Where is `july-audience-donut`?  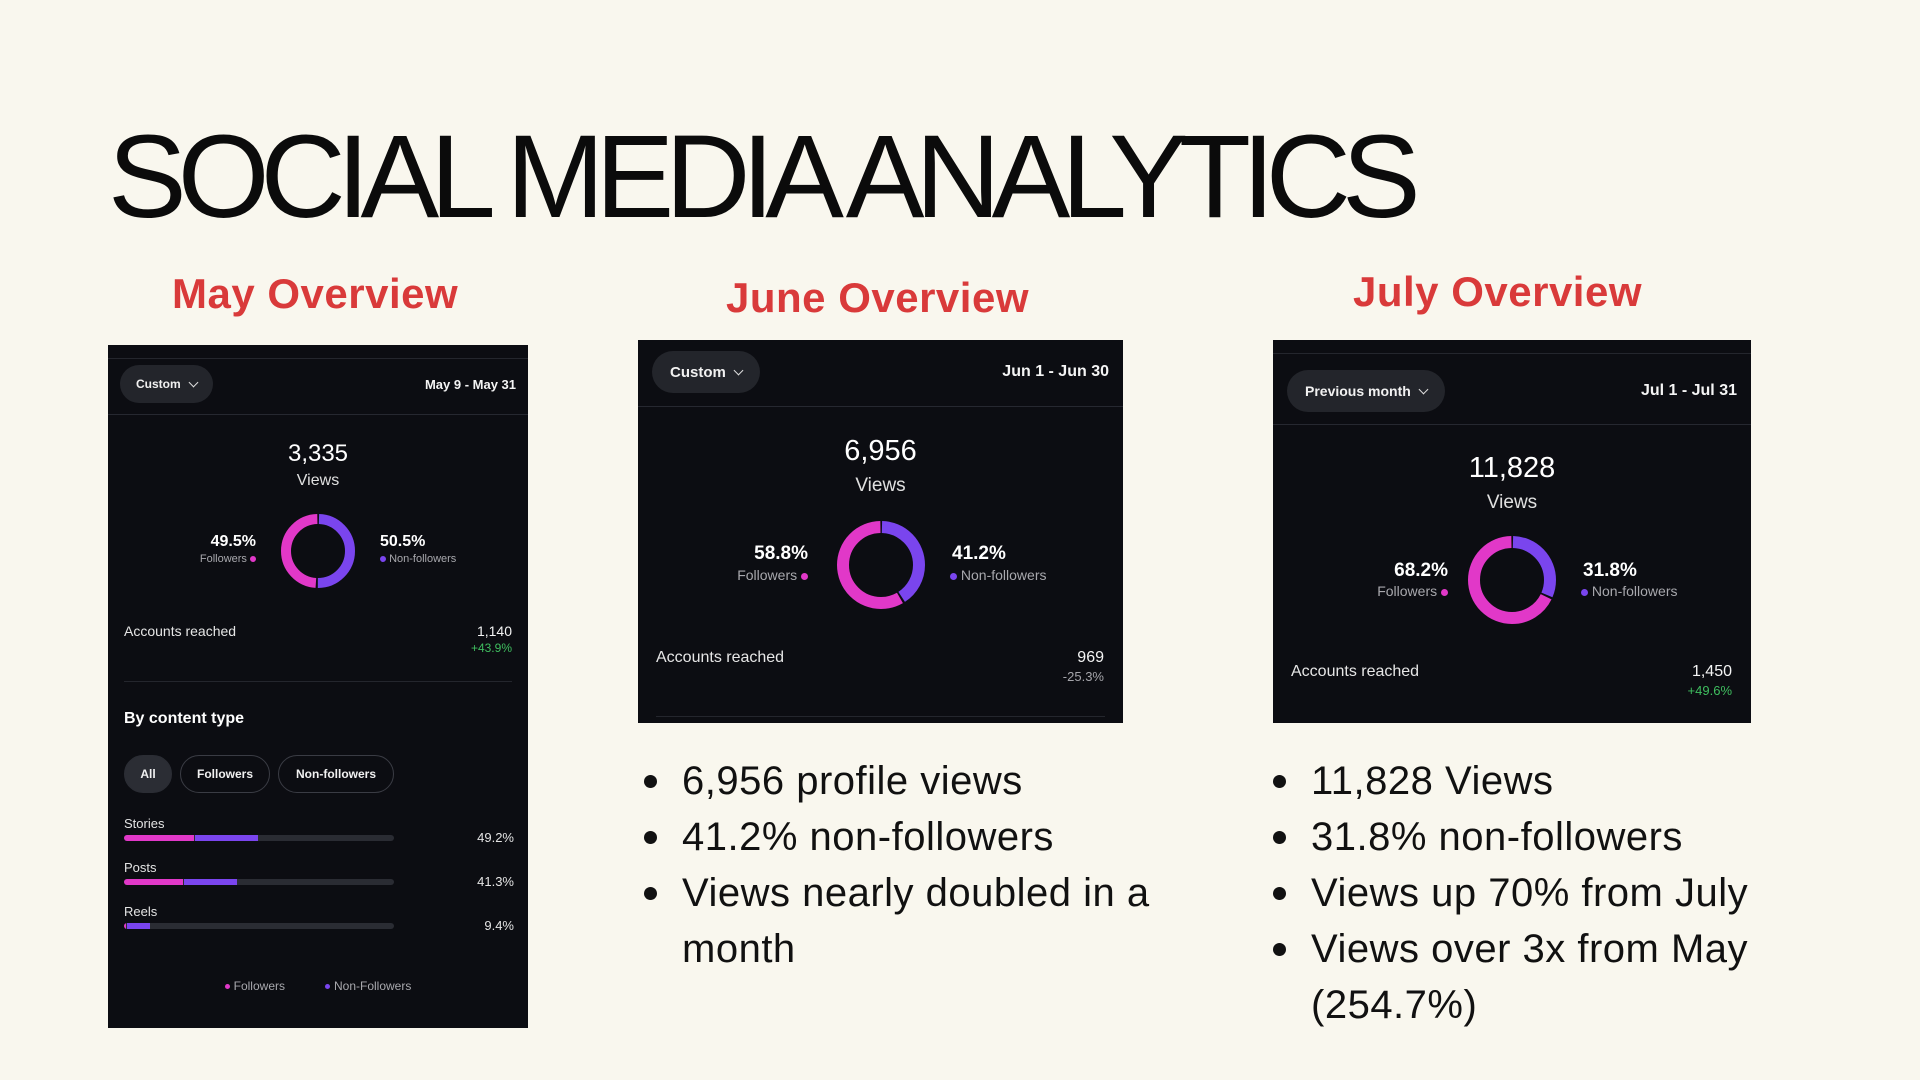 july-audience-donut is located at coordinates (1512, 580).